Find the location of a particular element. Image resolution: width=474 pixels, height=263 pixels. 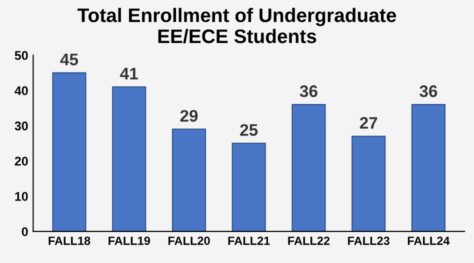

y-tick-label: 30 is located at coordinates (21, 126).